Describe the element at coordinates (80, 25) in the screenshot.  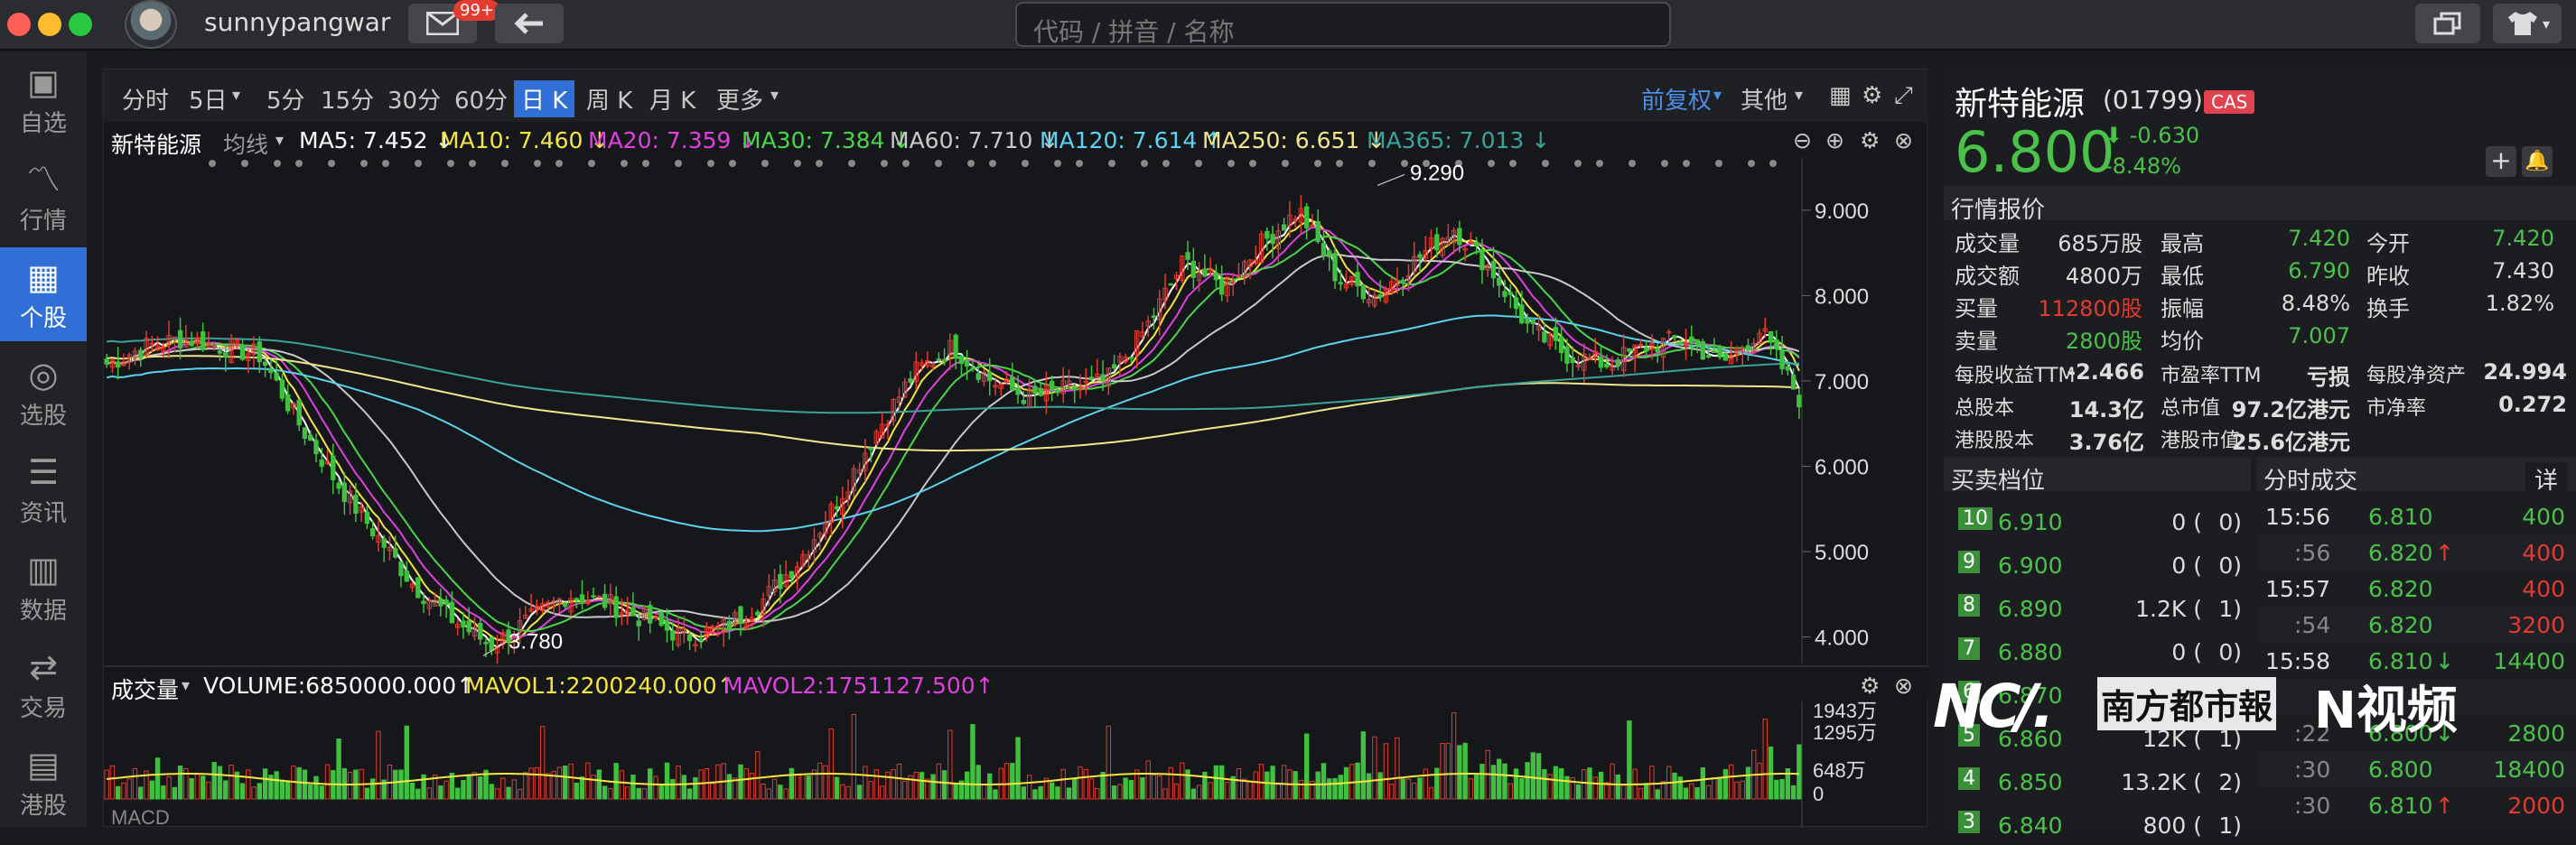
I see `zoom-window-button` at that location.